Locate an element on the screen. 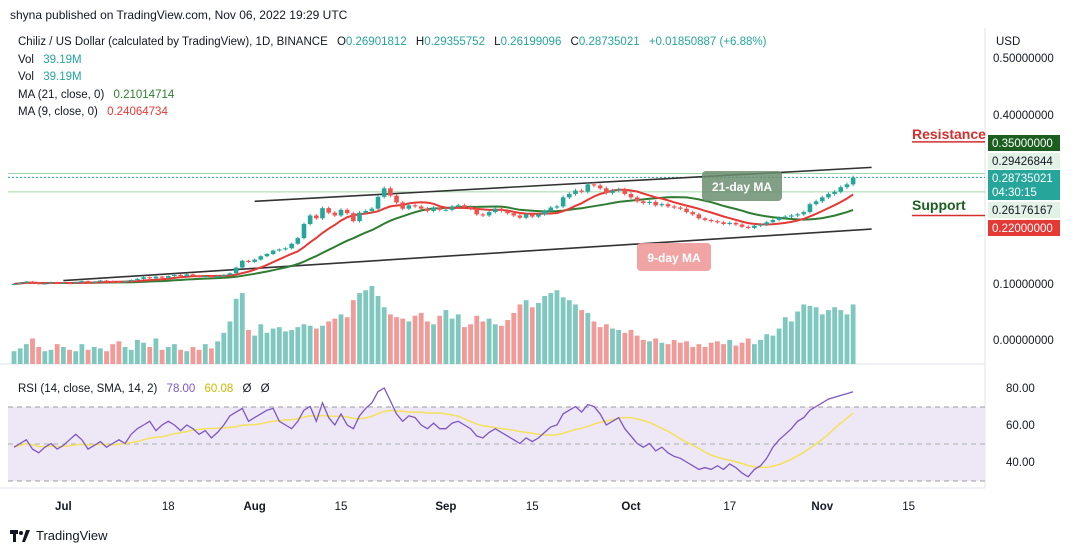 This screenshot has height=554, width=1078. footer-brand: TradingView is located at coordinates (59, 535).